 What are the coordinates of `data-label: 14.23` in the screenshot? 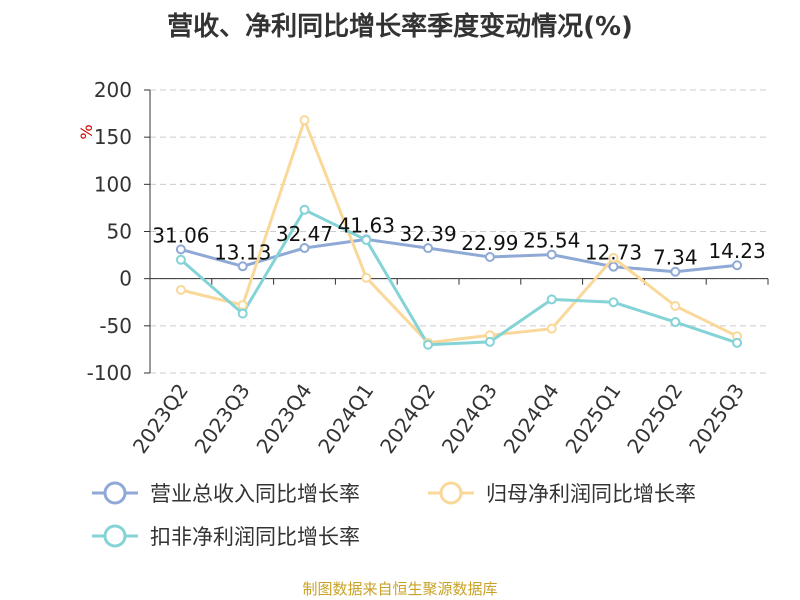 It's located at (736, 251).